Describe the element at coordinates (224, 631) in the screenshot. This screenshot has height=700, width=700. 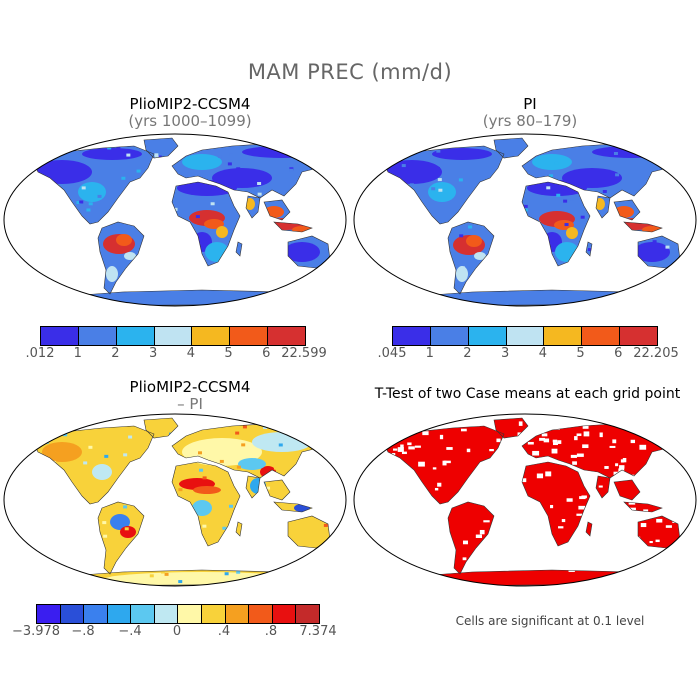
I see `colorbar-tick-label: .4` at that location.